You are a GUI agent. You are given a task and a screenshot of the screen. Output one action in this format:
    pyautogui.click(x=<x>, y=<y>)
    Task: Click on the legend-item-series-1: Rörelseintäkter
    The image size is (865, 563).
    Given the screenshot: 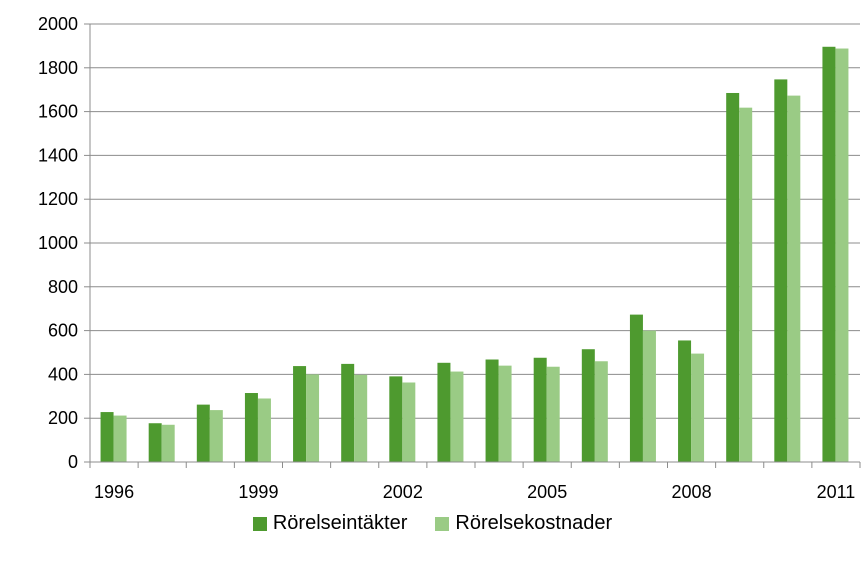 What is the action you would take?
    pyautogui.click(x=330, y=523)
    